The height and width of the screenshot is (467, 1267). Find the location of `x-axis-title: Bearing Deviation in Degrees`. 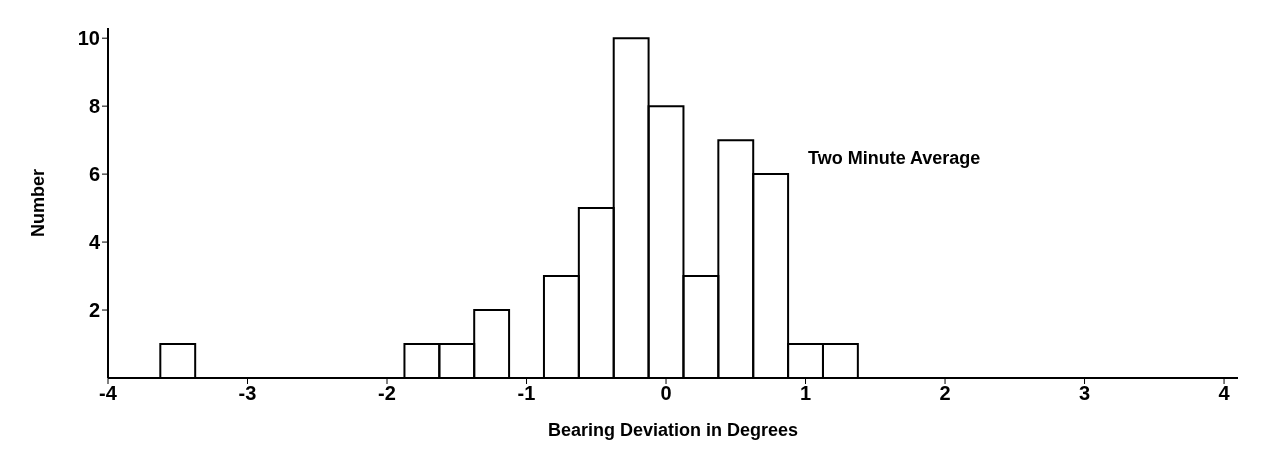

x-axis-title: Bearing Deviation in Degrees is located at coordinates (673, 430).